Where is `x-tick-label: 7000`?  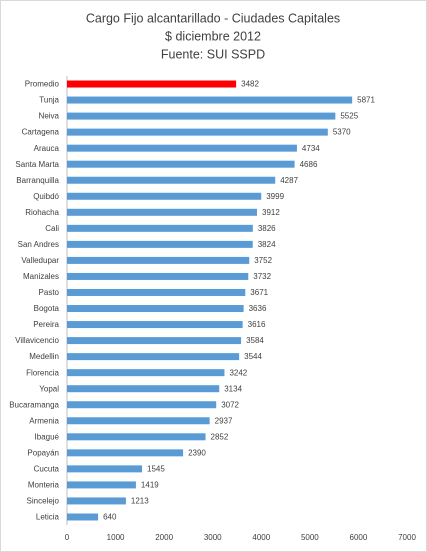
x-tick-label: 7000 is located at coordinates (407, 537).